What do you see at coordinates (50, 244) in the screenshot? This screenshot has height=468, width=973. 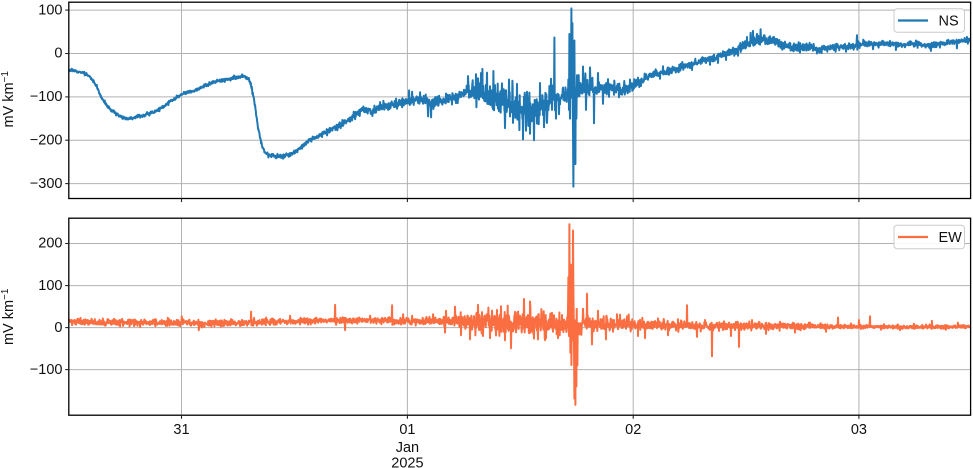 I see `svg-text: 200` at bounding box center [50, 244].